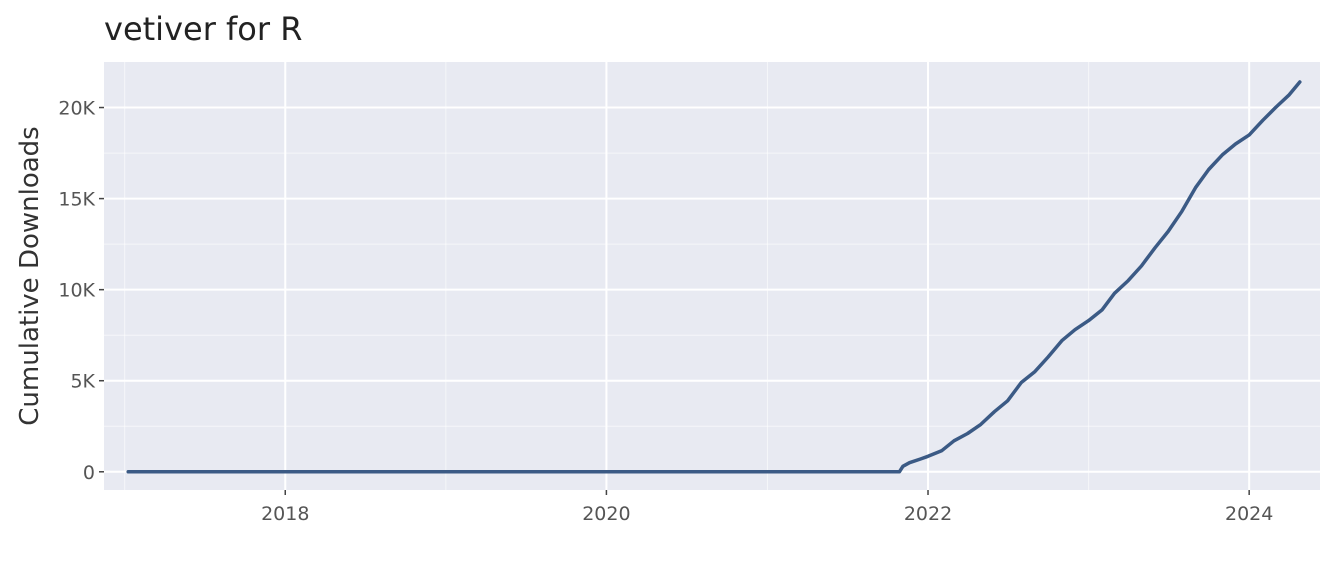 The height and width of the screenshot is (576, 1344). What do you see at coordinates (1249, 514) in the screenshot?
I see `x-tick-label: 2024` at bounding box center [1249, 514].